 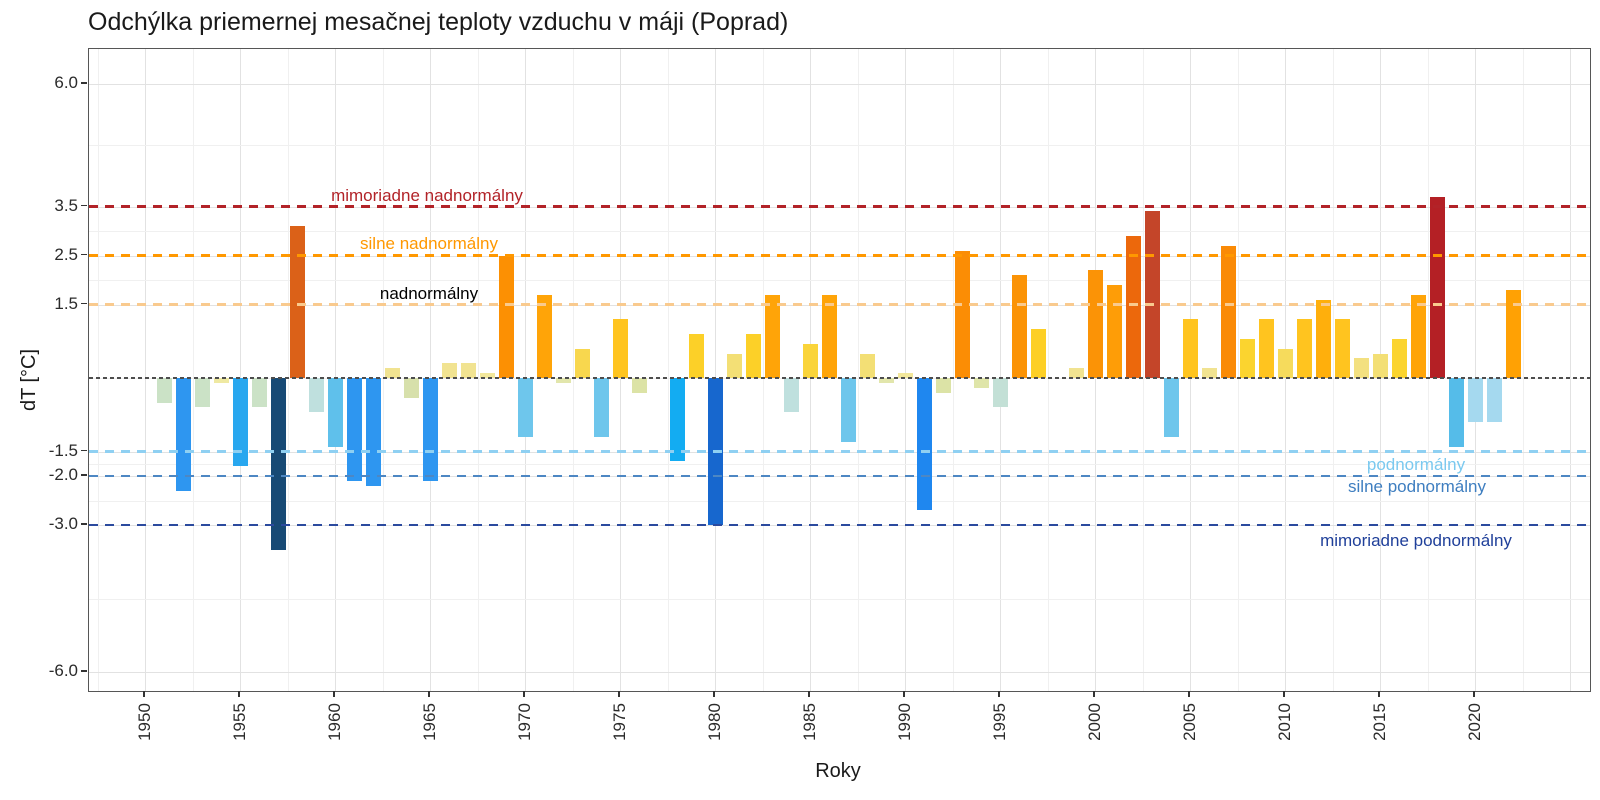 What do you see at coordinates (839, 672) in the screenshot?
I see `gridline-major-y` at bounding box center [839, 672].